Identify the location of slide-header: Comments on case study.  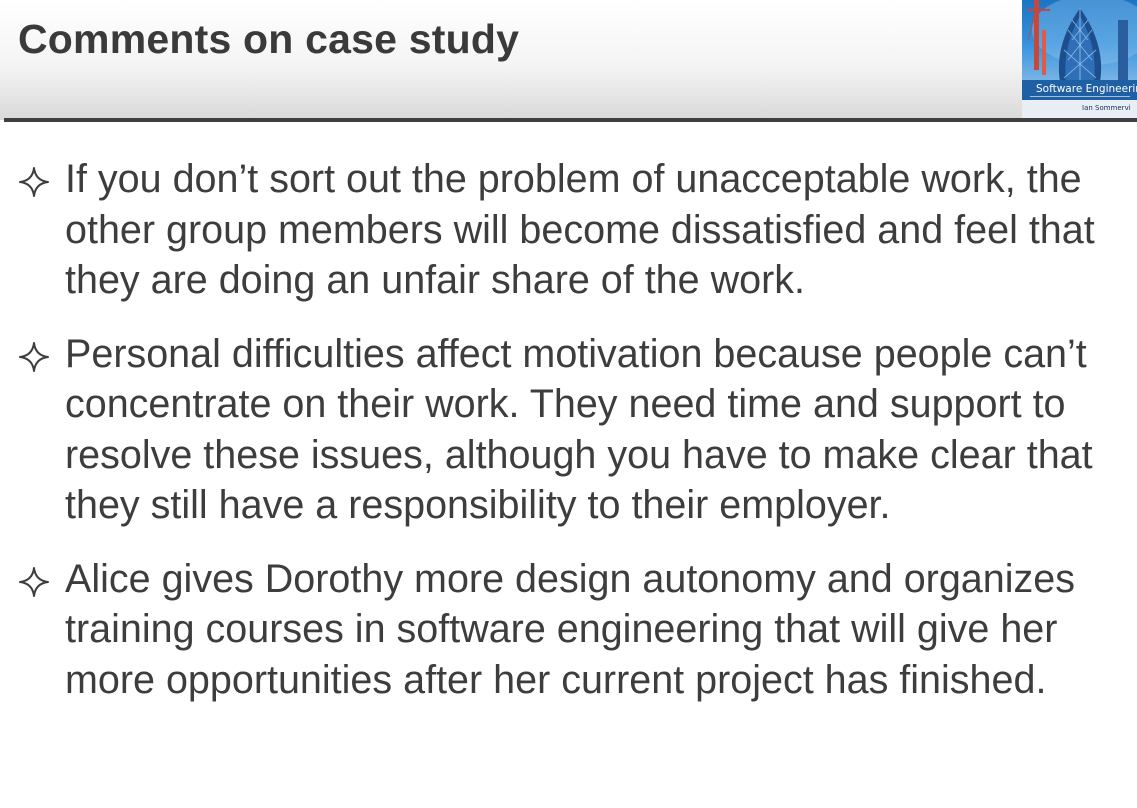
(568, 60).